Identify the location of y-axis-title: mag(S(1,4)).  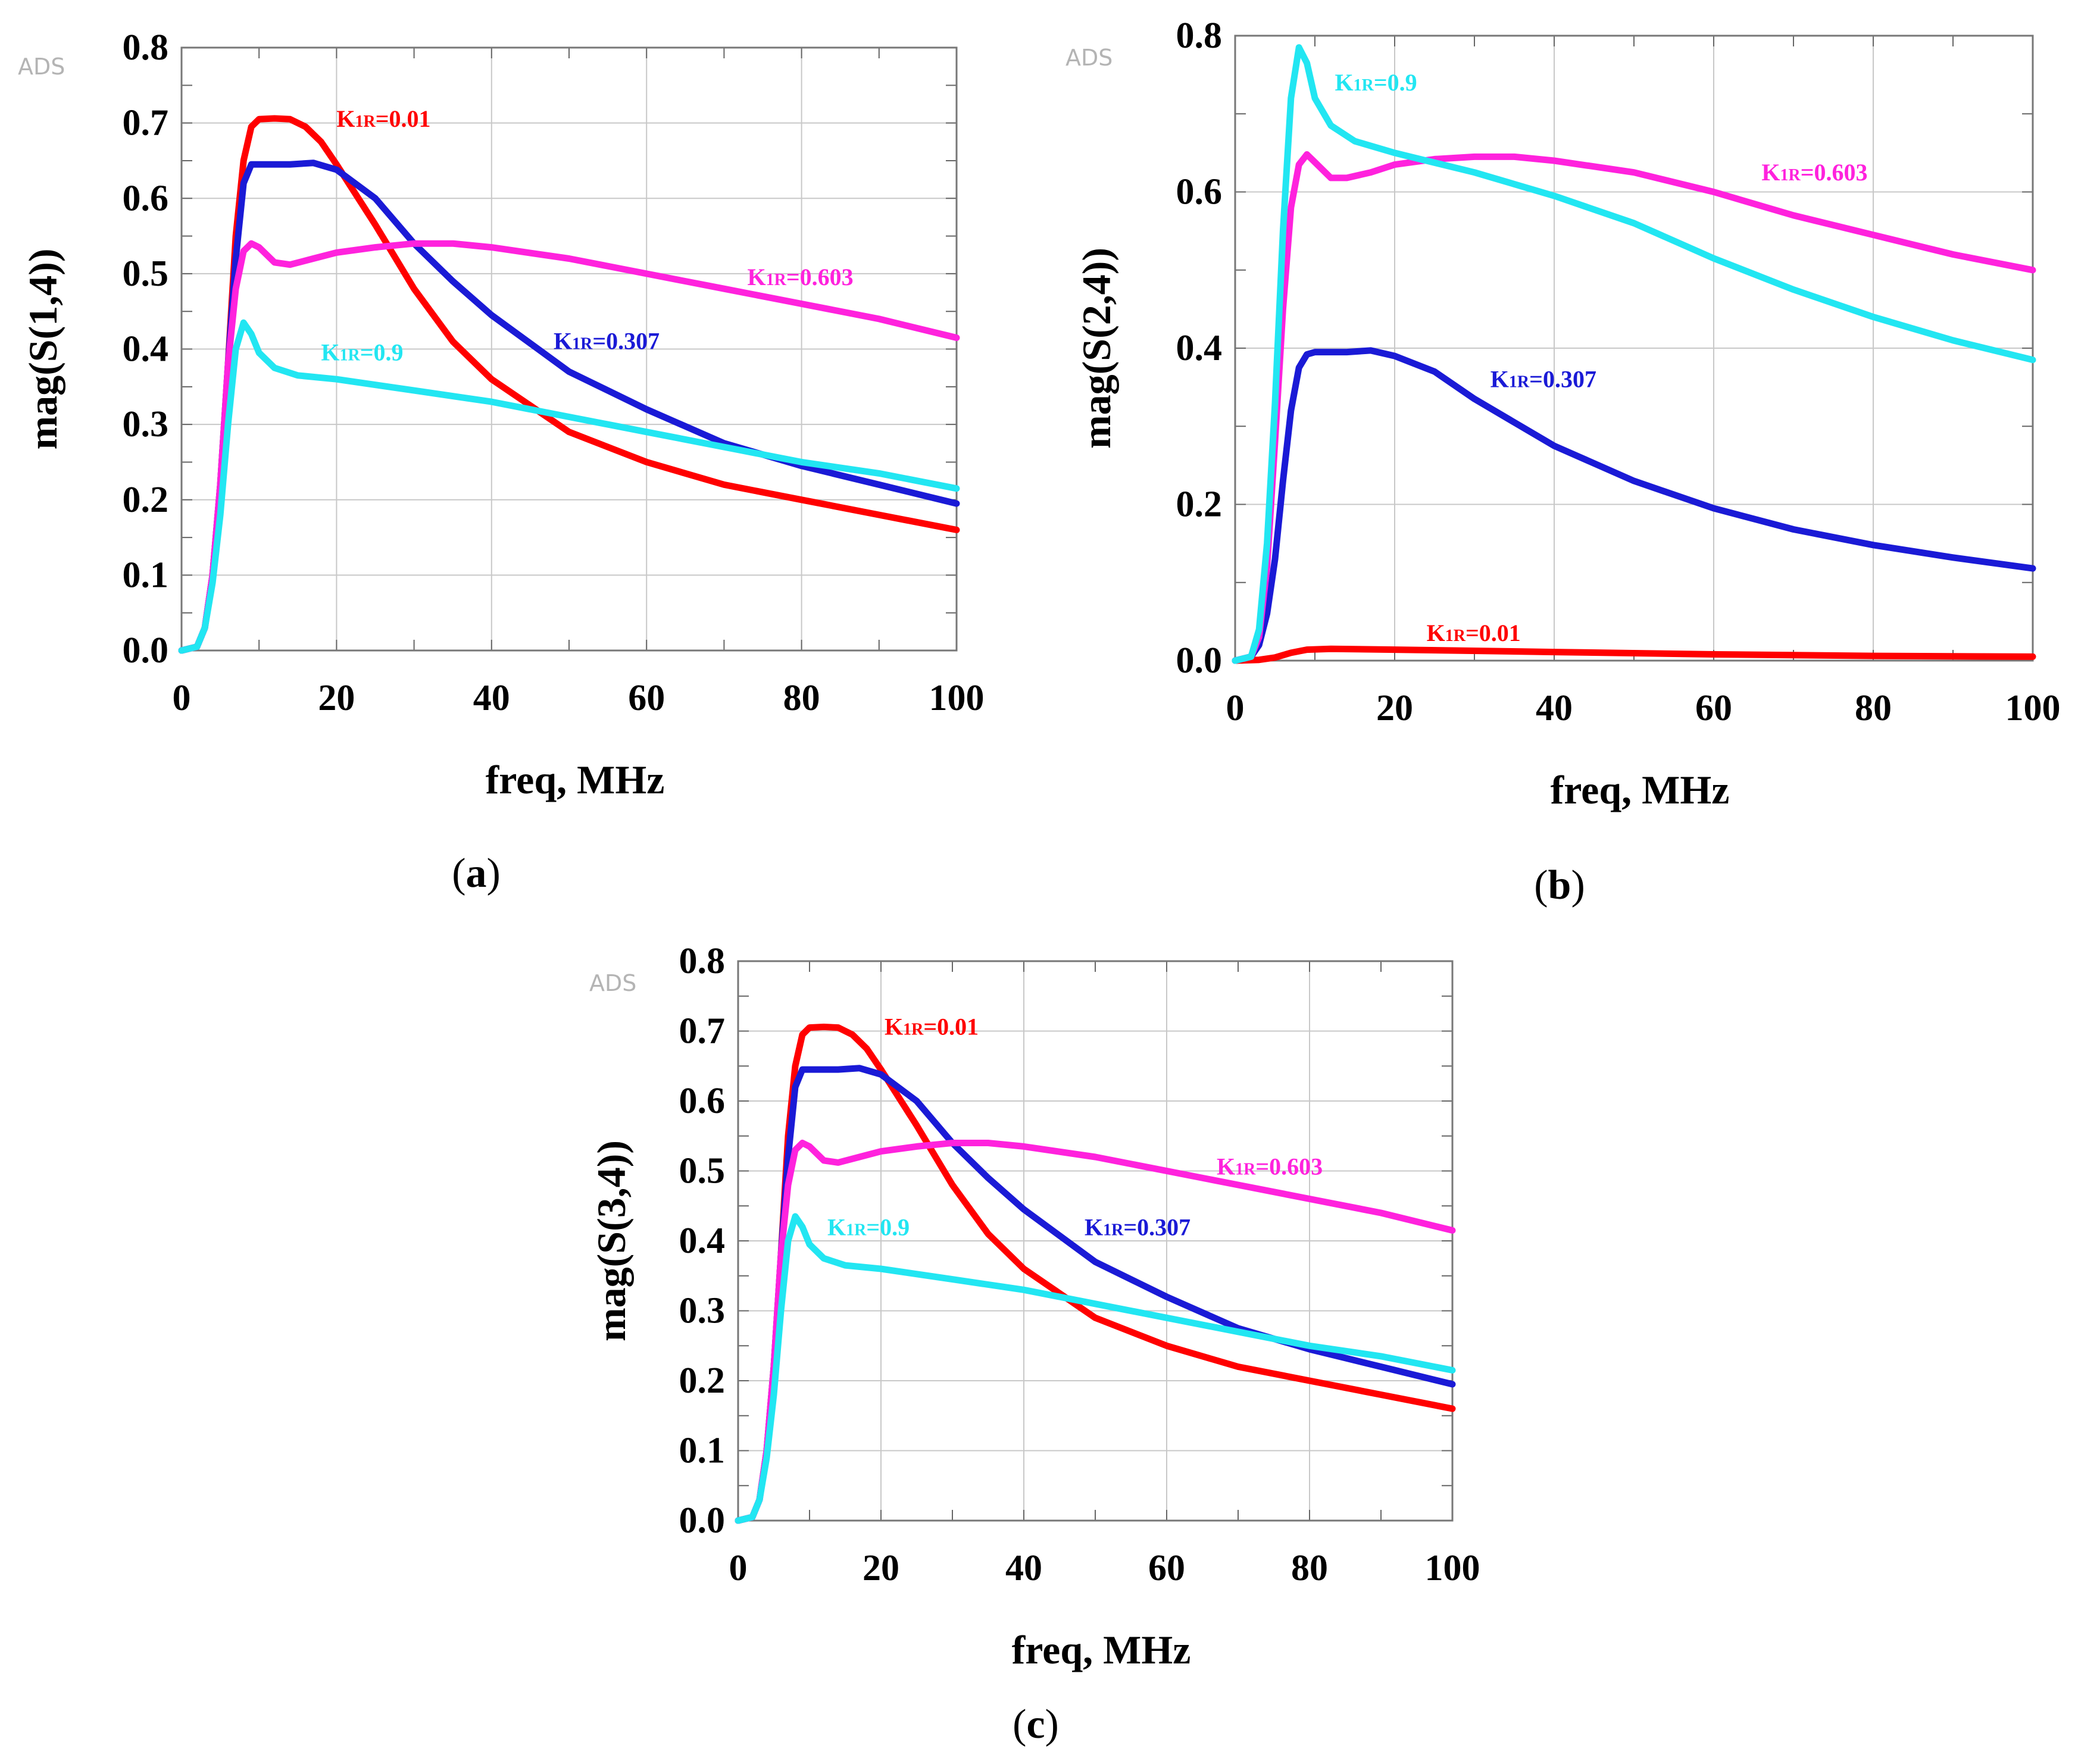
(42, 348).